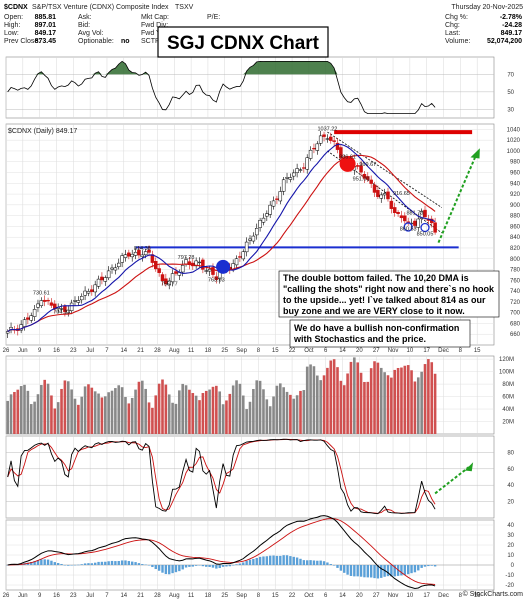  What do you see at coordinates (107, 351) in the screenshot?
I see `x-tick-label: 7` at bounding box center [107, 351].